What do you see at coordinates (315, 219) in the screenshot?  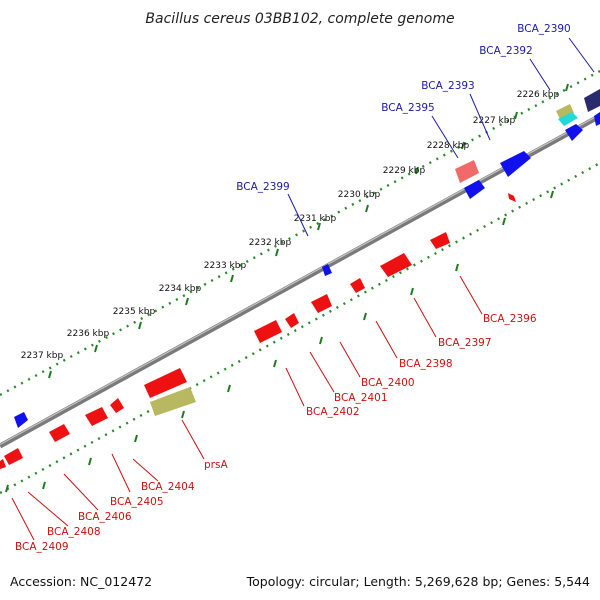 I see `kbp-label-2231: 2231 kbp` at bounding box center [315, 219].